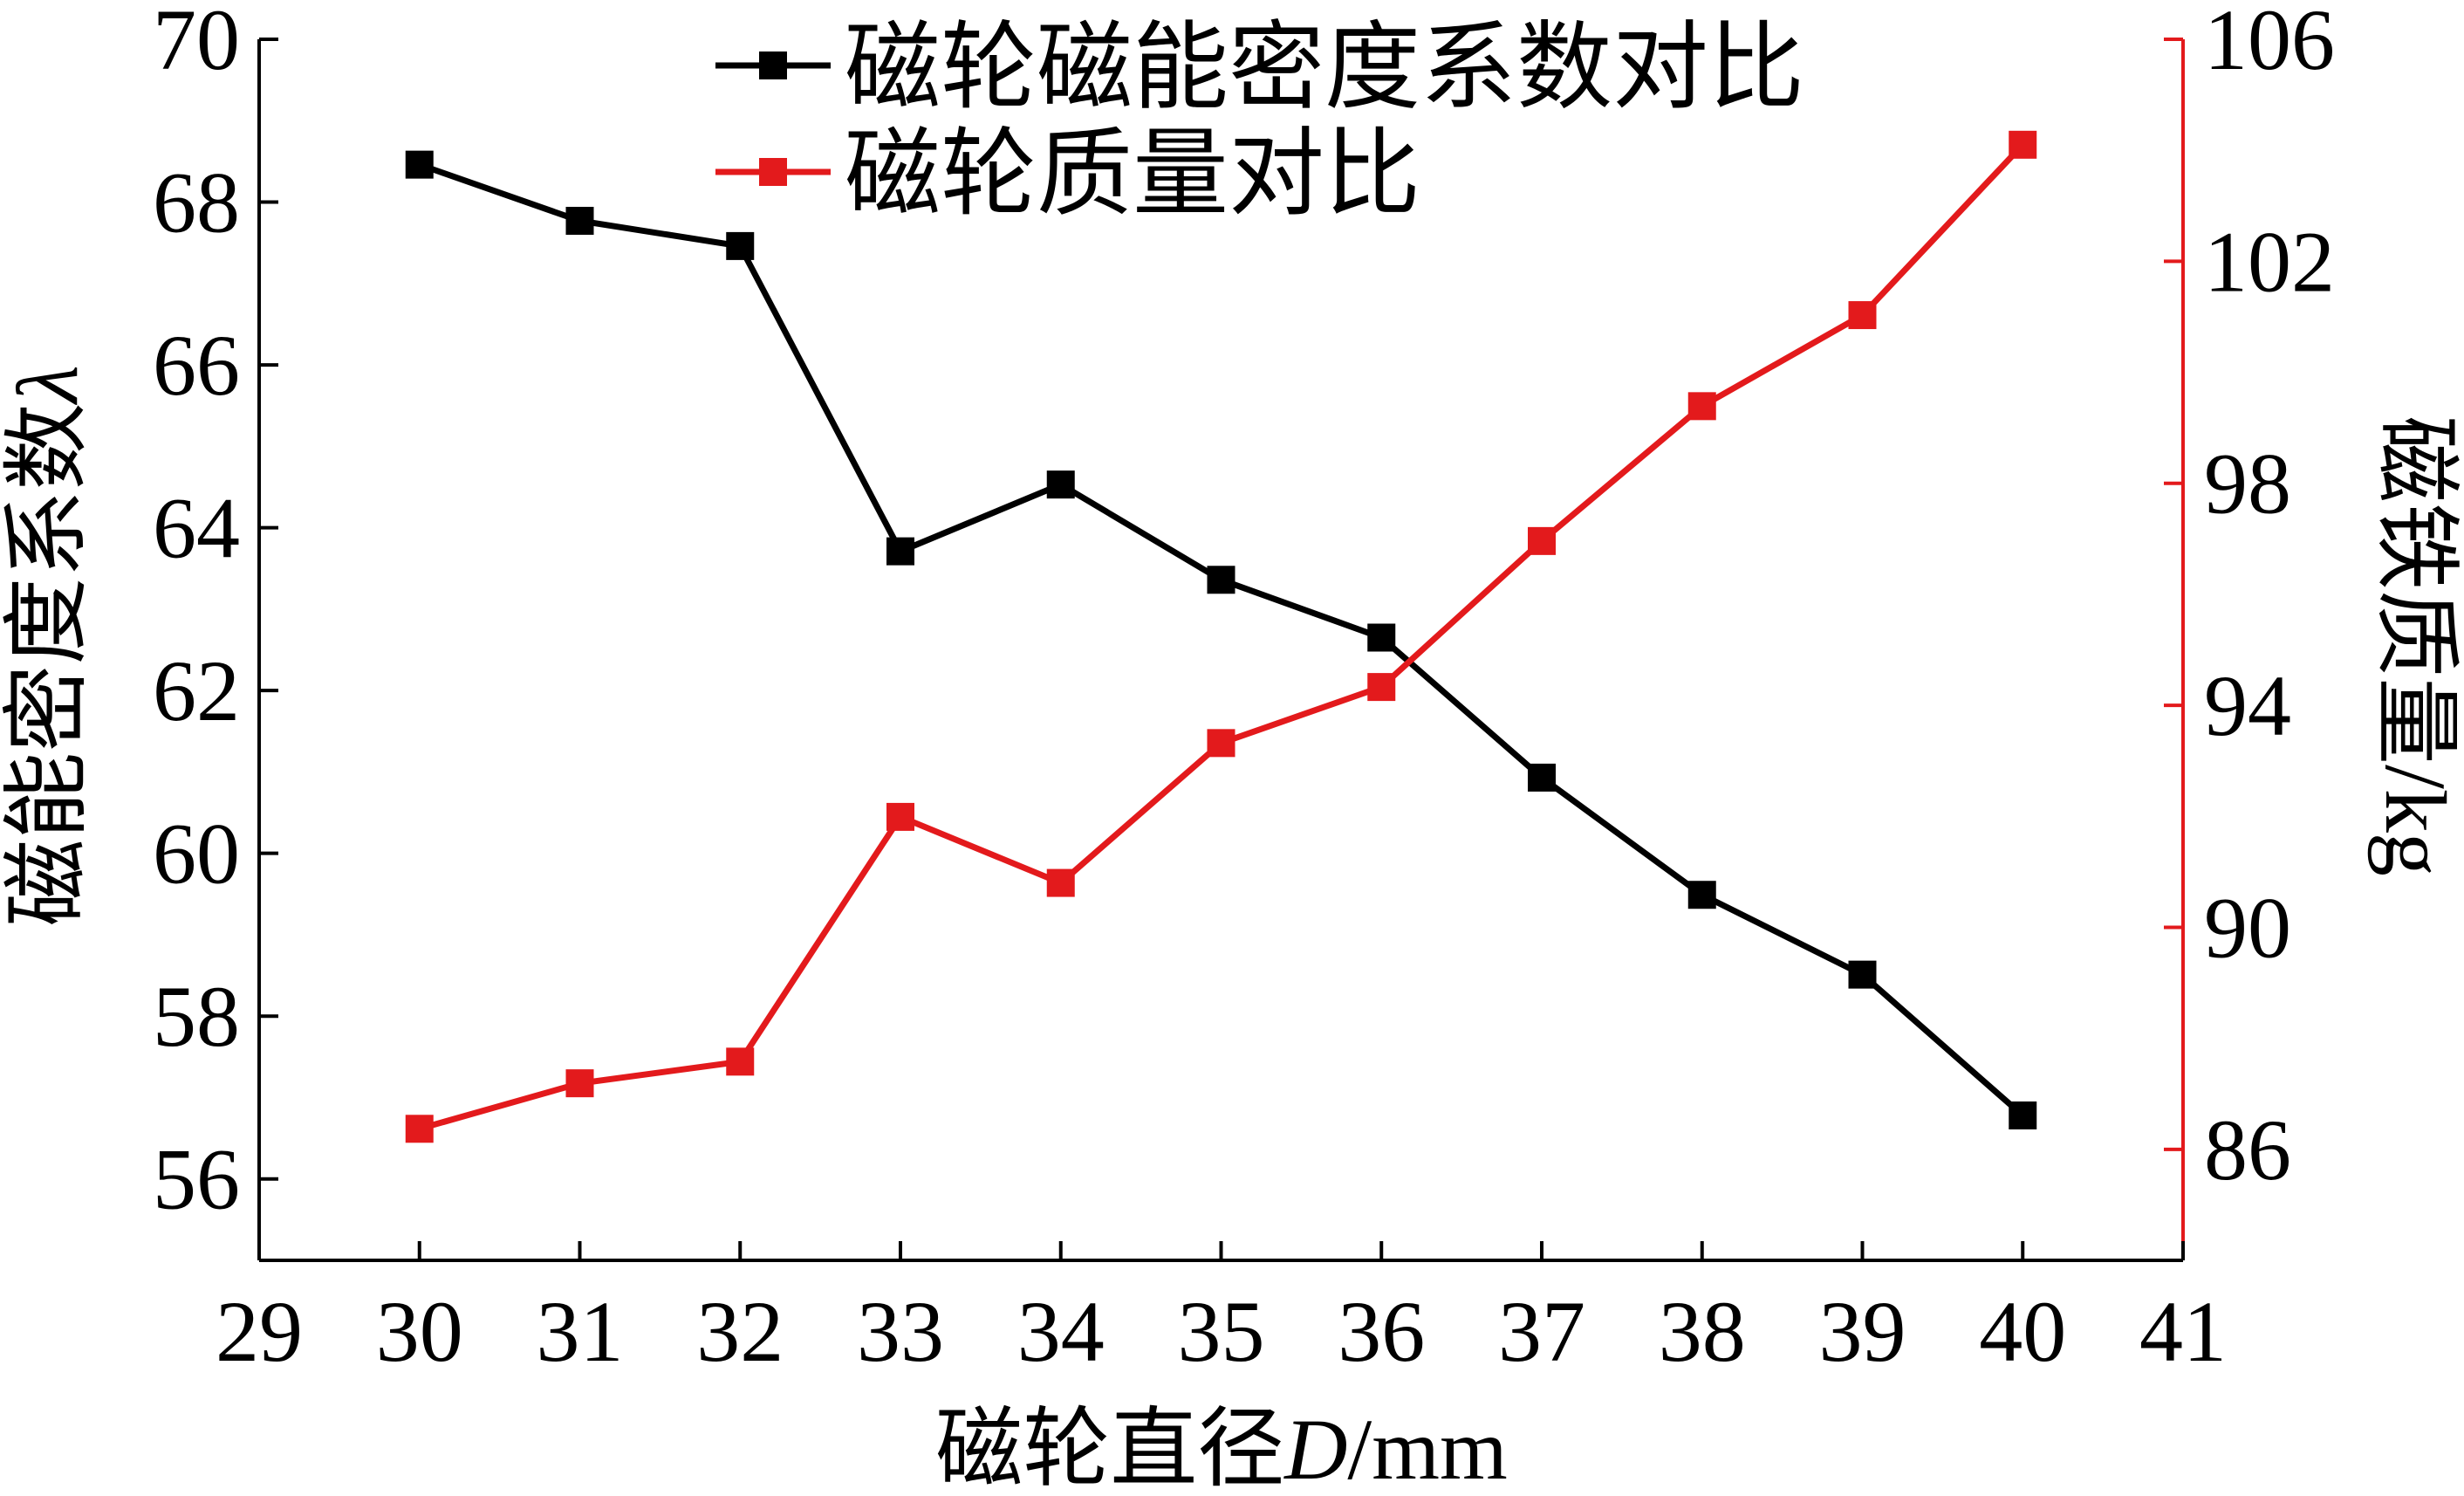 This screenshot has height=1496, width=2464. Describe the element at coordinates (196, 1179) in the screenshot. I see `y-left-tick-label: 56` at that location.